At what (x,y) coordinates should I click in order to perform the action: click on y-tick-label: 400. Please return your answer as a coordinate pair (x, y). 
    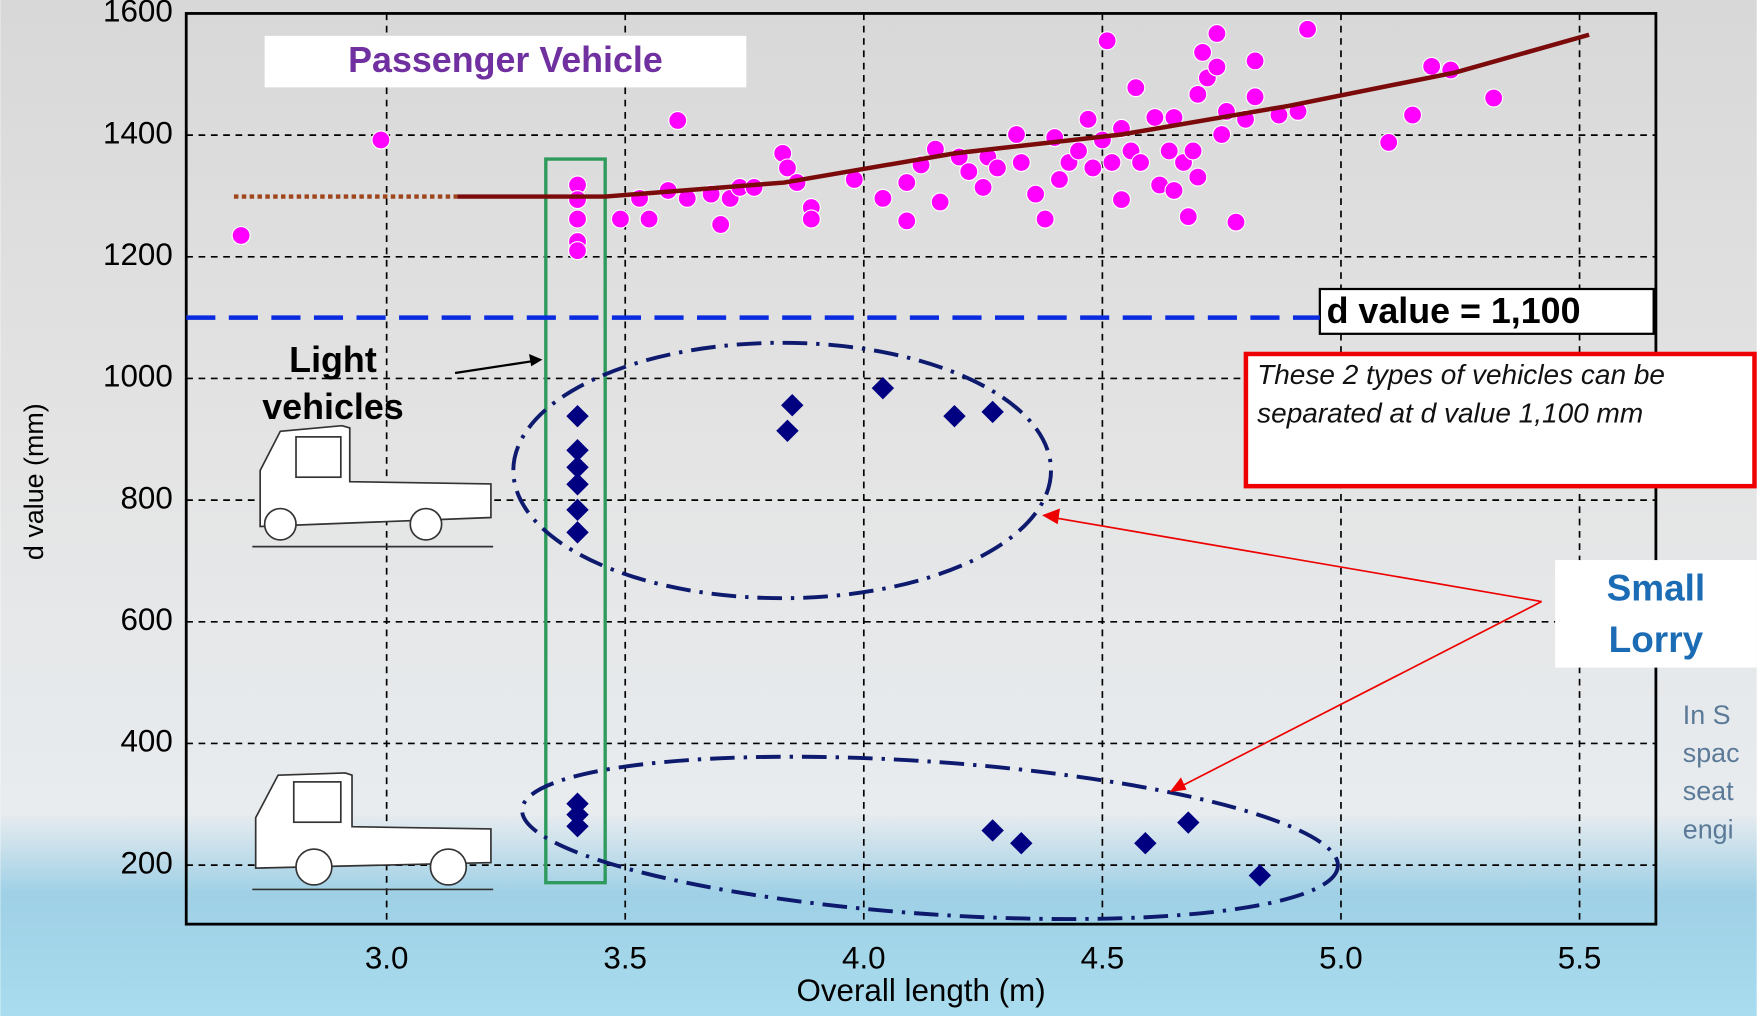
    Looking at the image, I should click on (146, 741).